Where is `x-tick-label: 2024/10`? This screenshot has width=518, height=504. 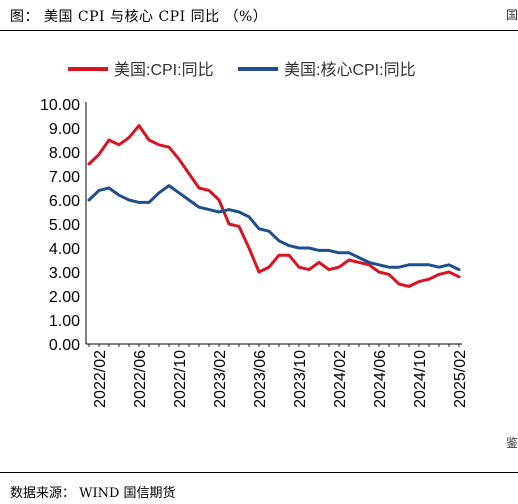 x-tick-label: 2024/10 is located at coordinates (420, 379).